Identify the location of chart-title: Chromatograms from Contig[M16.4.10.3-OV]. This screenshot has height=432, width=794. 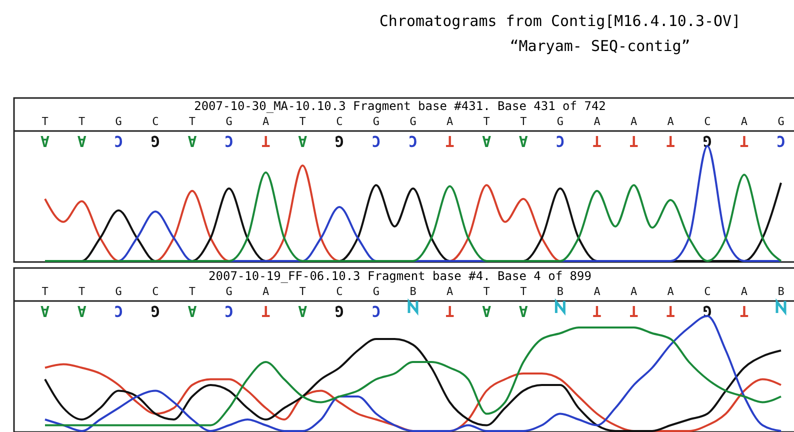
(560, 21).